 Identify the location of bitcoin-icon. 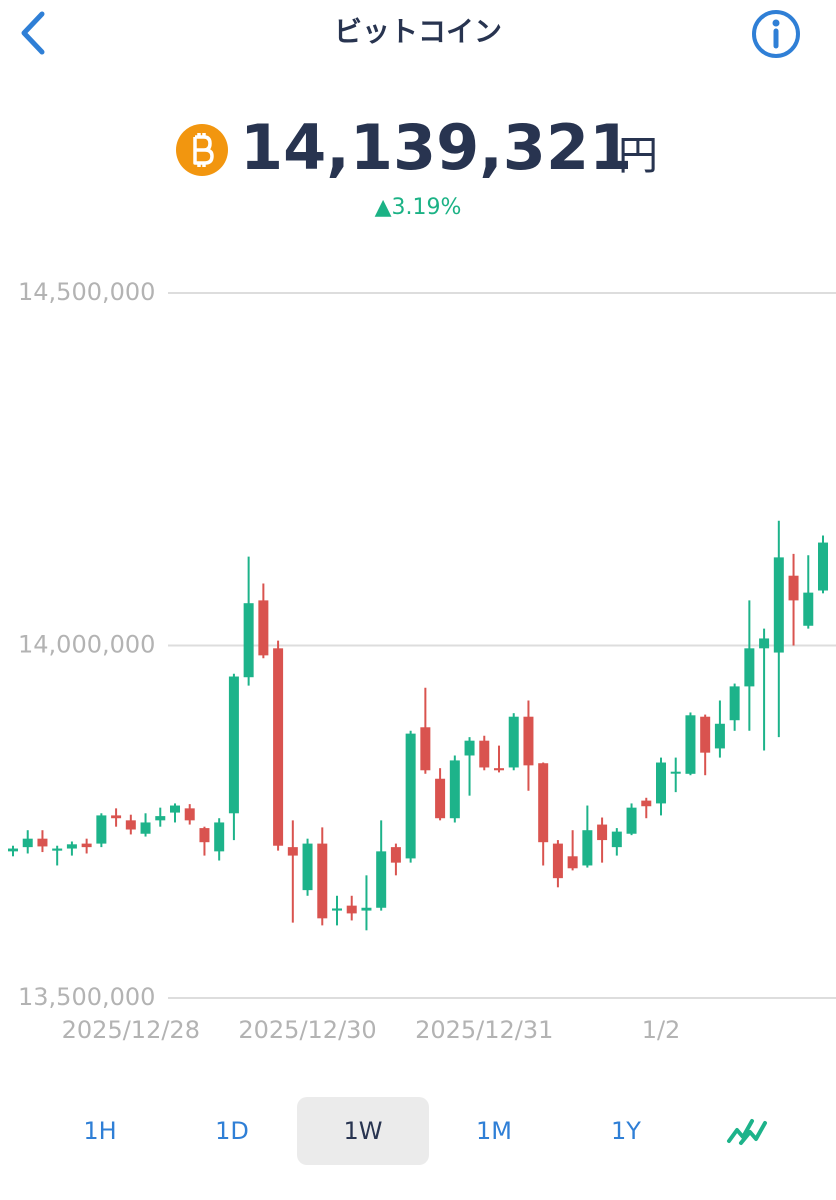
(202, 150).